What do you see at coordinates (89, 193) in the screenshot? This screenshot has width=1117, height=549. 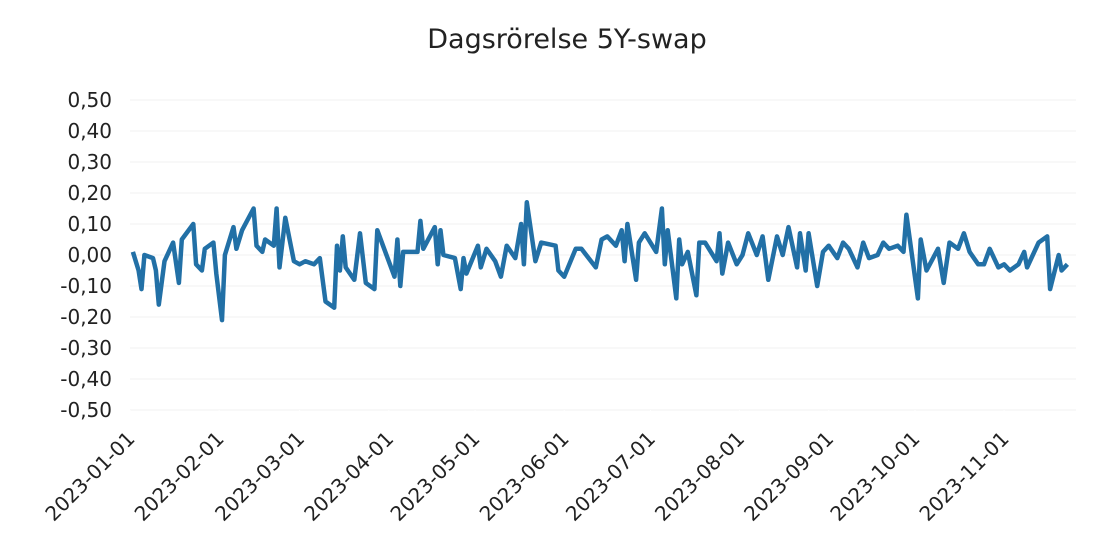 I see `y-tick-label: 0,20` at bounding box center [89, 193].